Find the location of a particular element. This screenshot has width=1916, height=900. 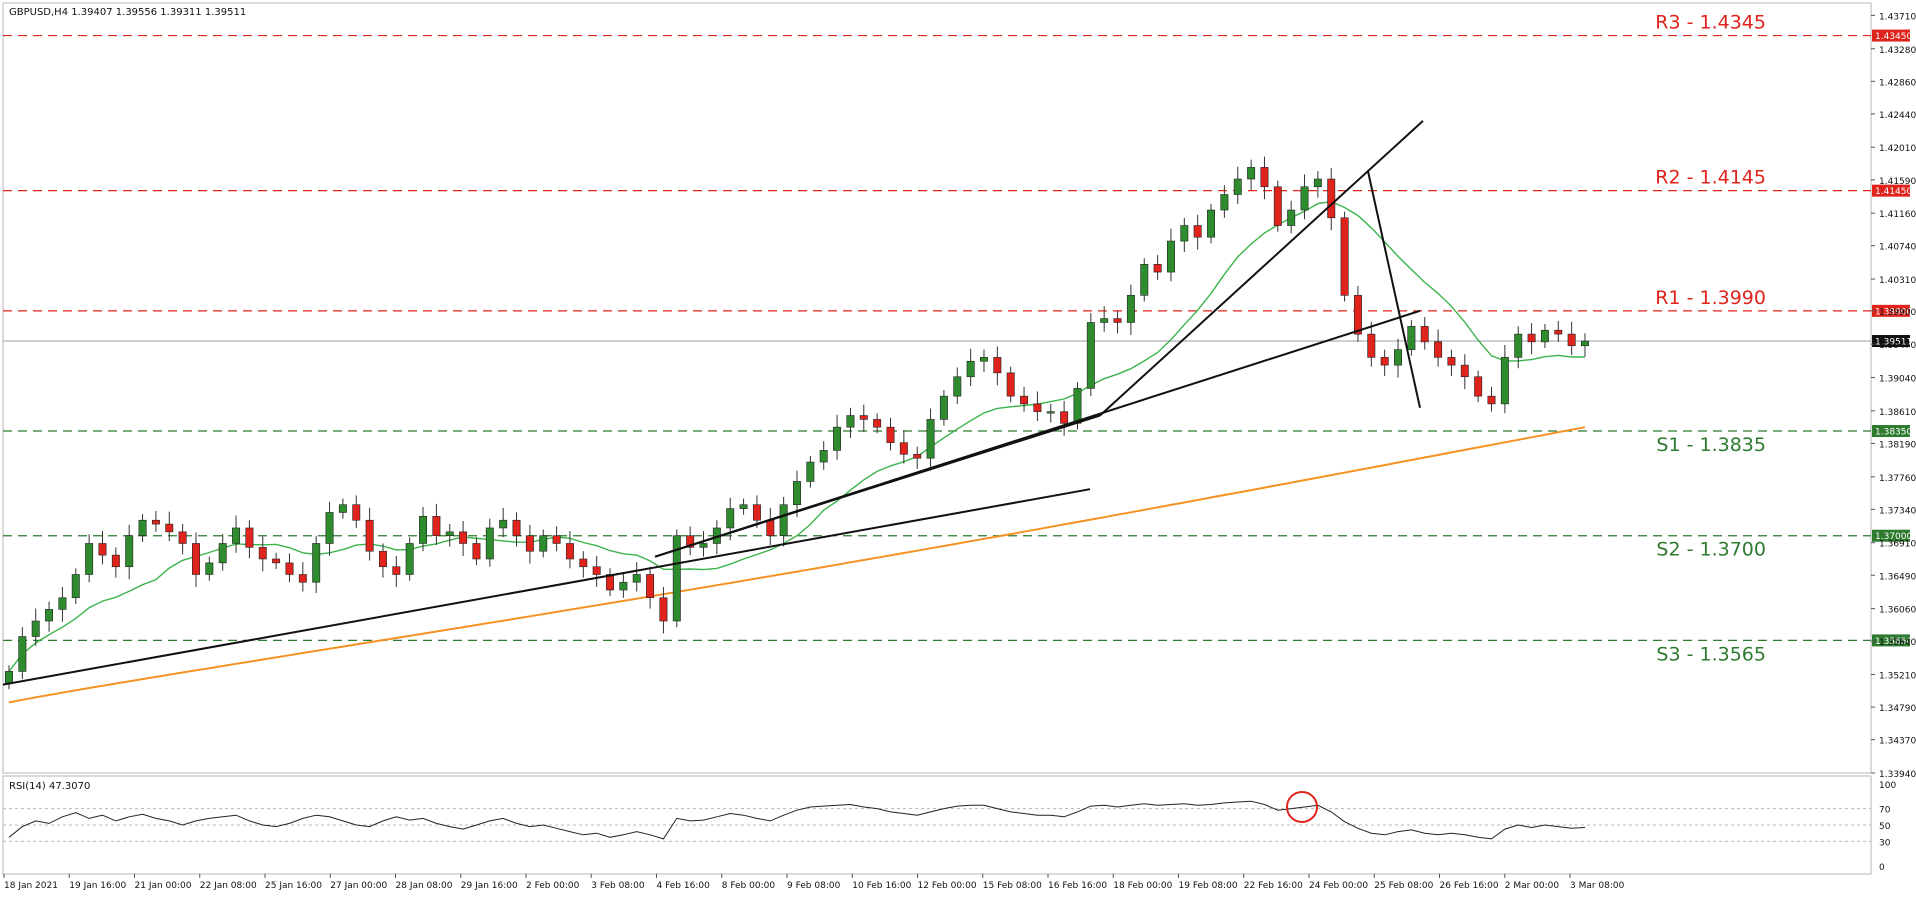

y-tick-label: 1.34370 is located at coordinates (1897, 742).